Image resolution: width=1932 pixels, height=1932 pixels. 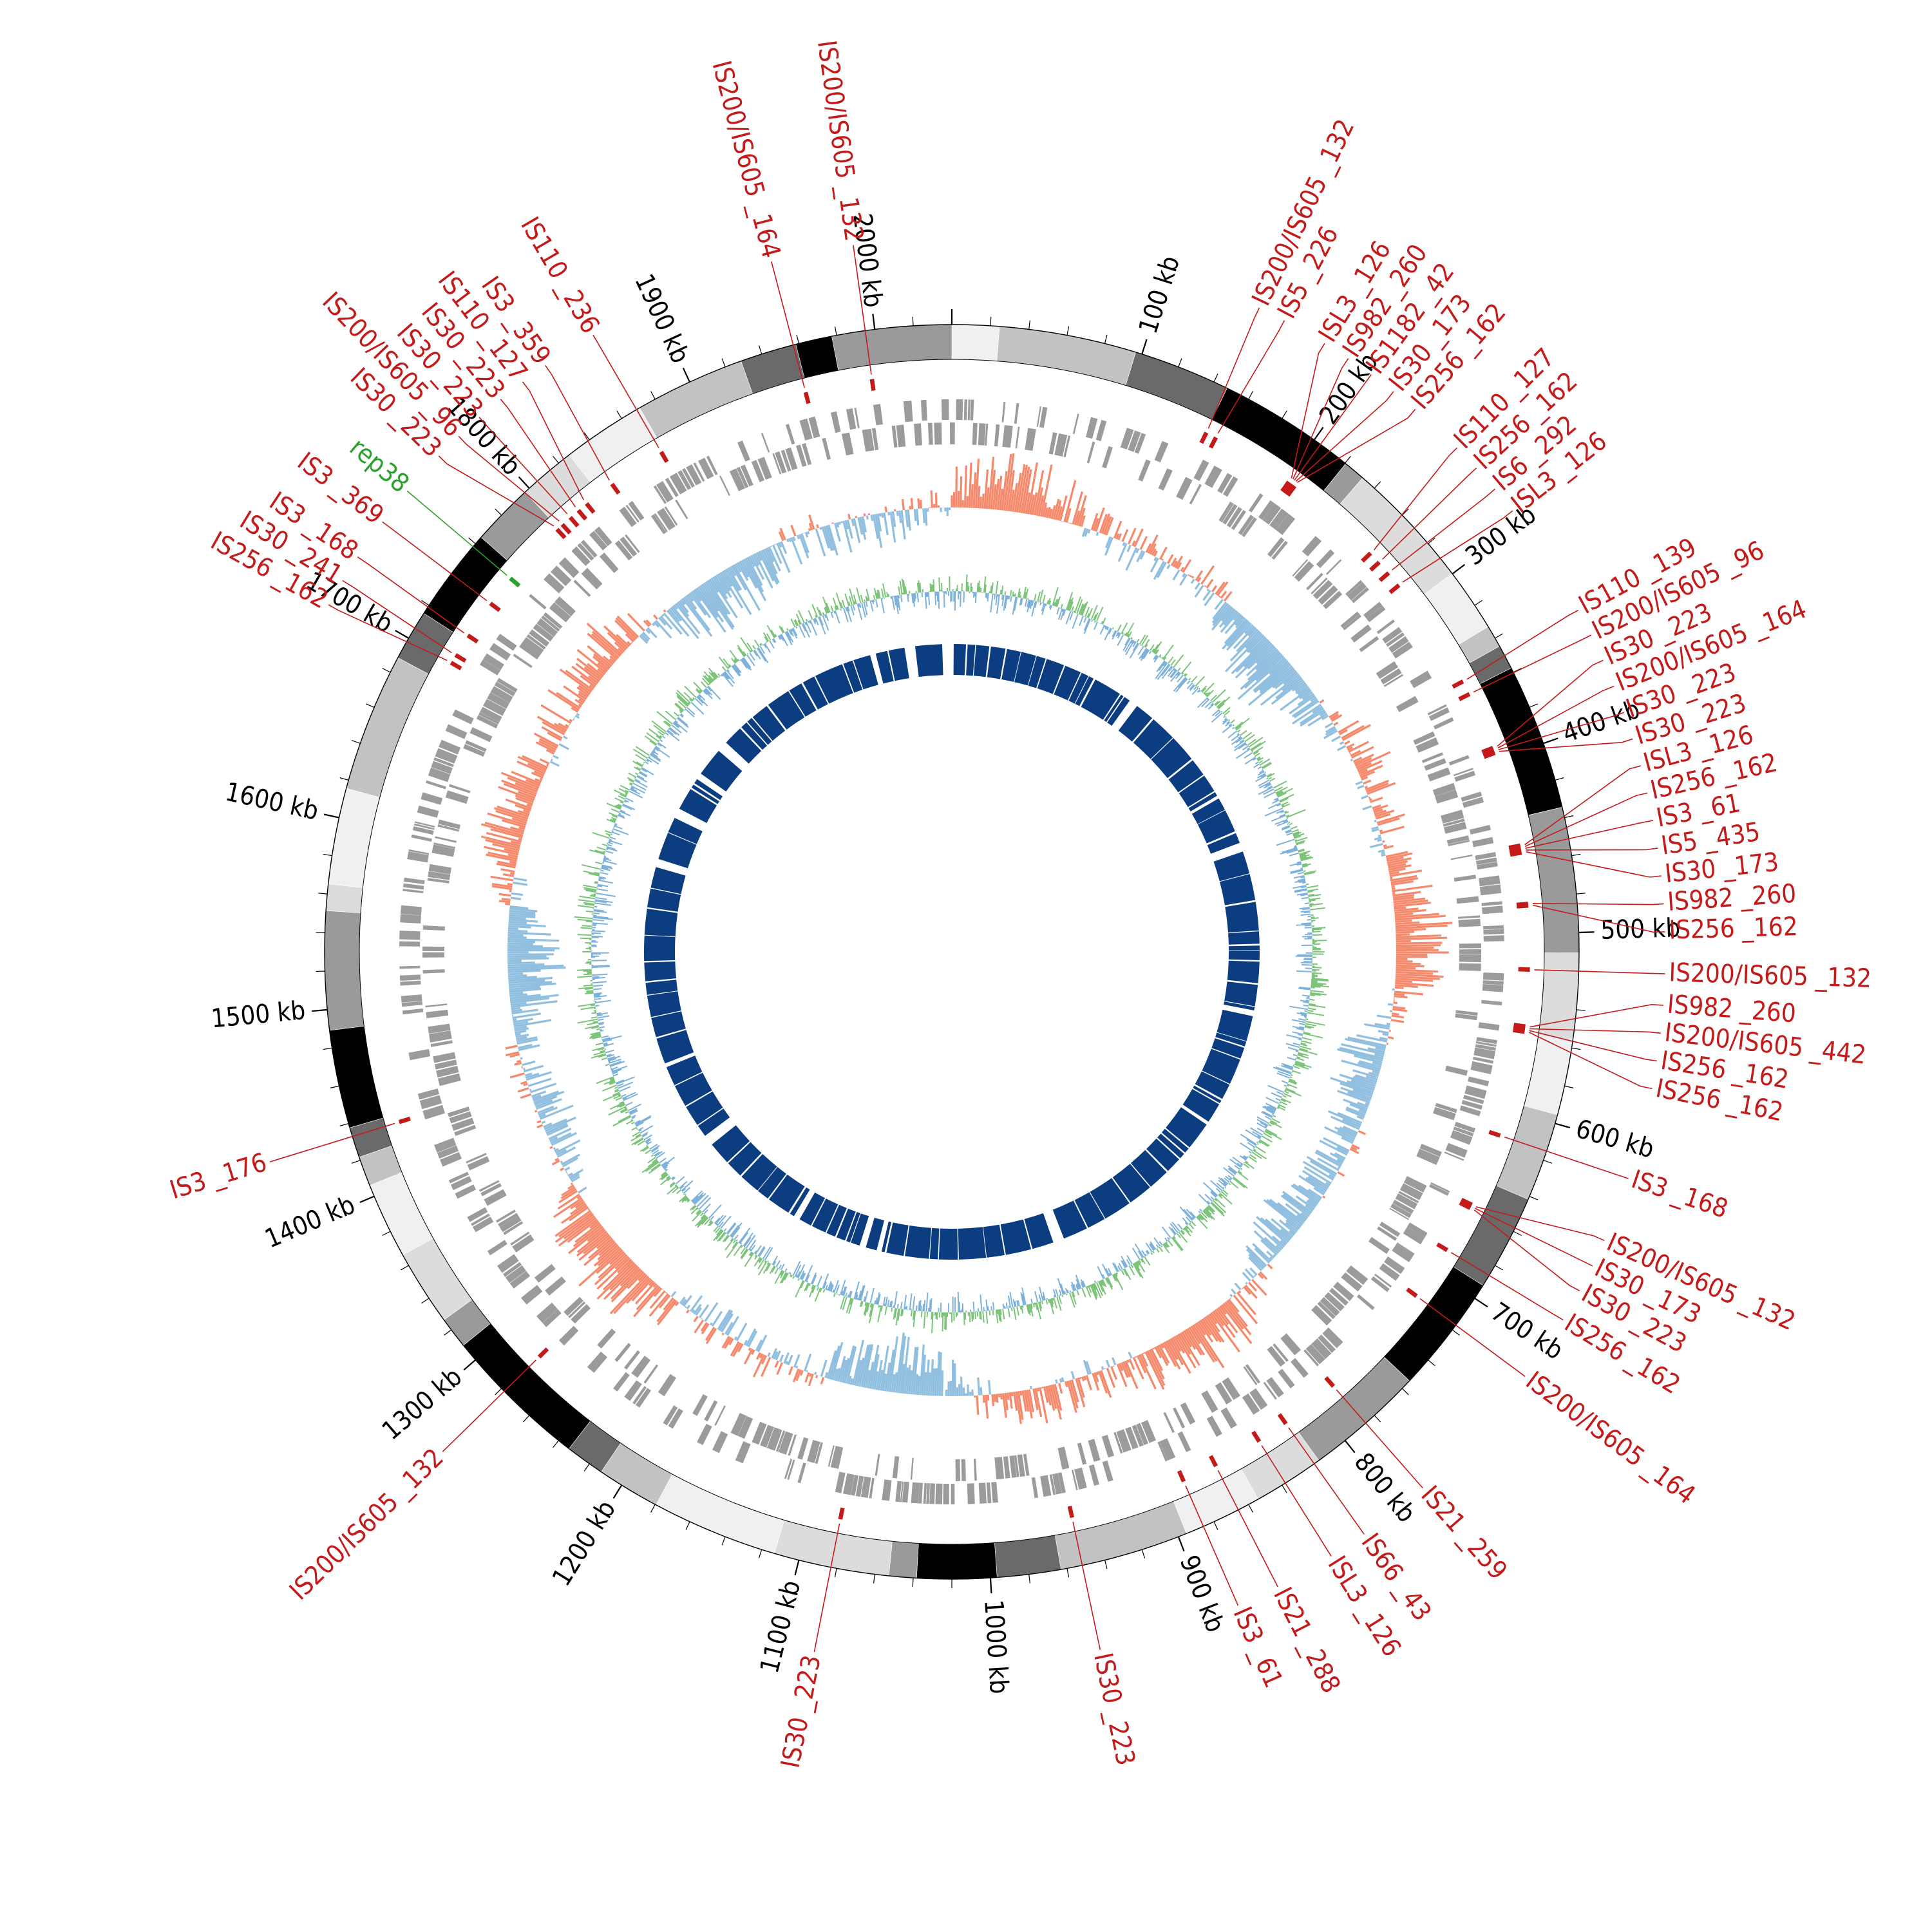 I want to click on inner-block-track, so click(x=951, y=952).